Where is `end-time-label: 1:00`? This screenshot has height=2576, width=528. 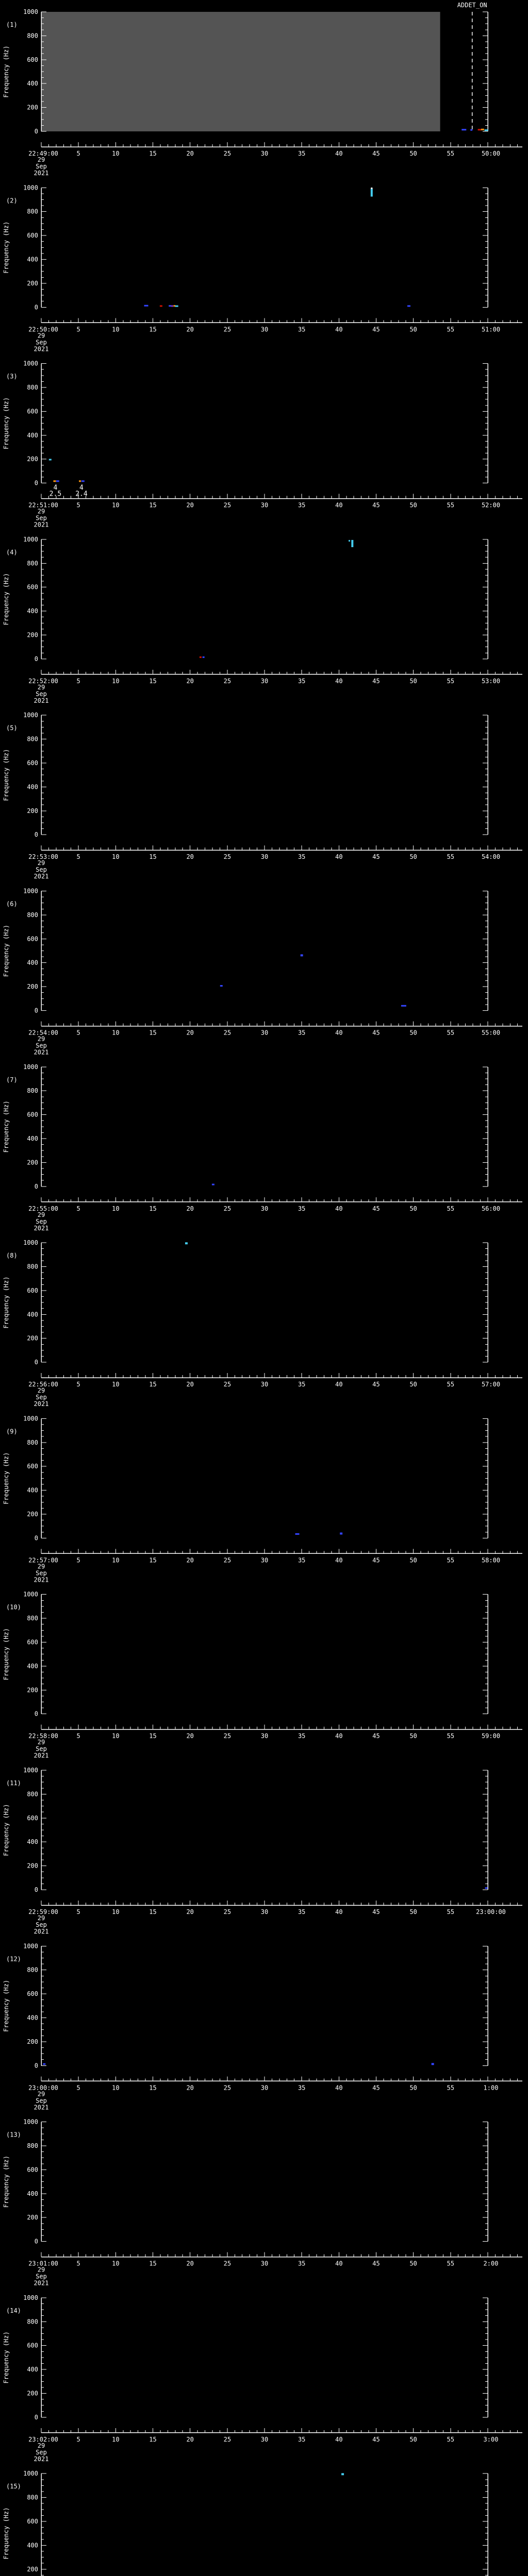 end-time-label: 1:00 is located at coordinates (491, 2087).